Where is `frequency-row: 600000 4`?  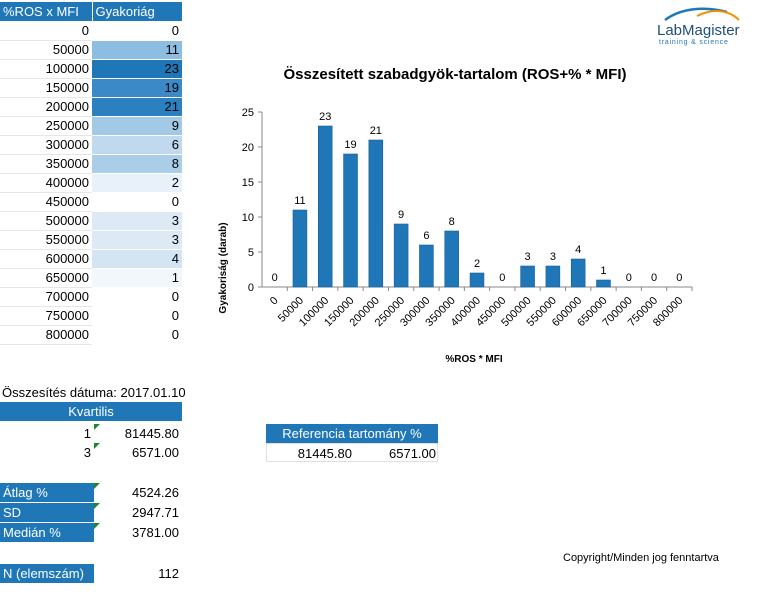
frequency-row: 600000 4 is located at coordinates (91, 259).